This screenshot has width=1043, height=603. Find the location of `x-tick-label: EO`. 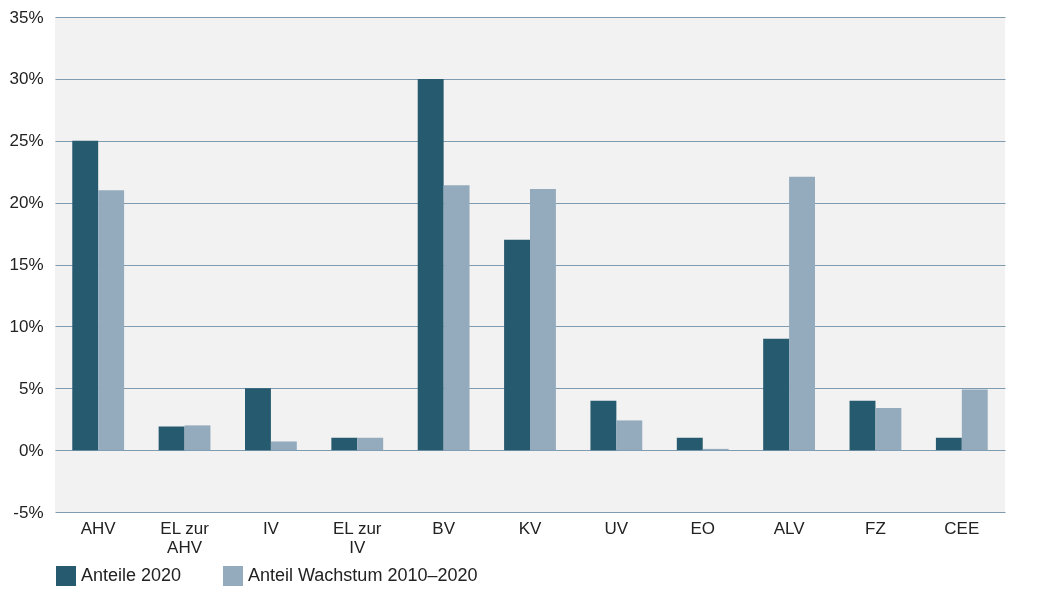

x-tick-label: EO is located at coordinates (703, 528).